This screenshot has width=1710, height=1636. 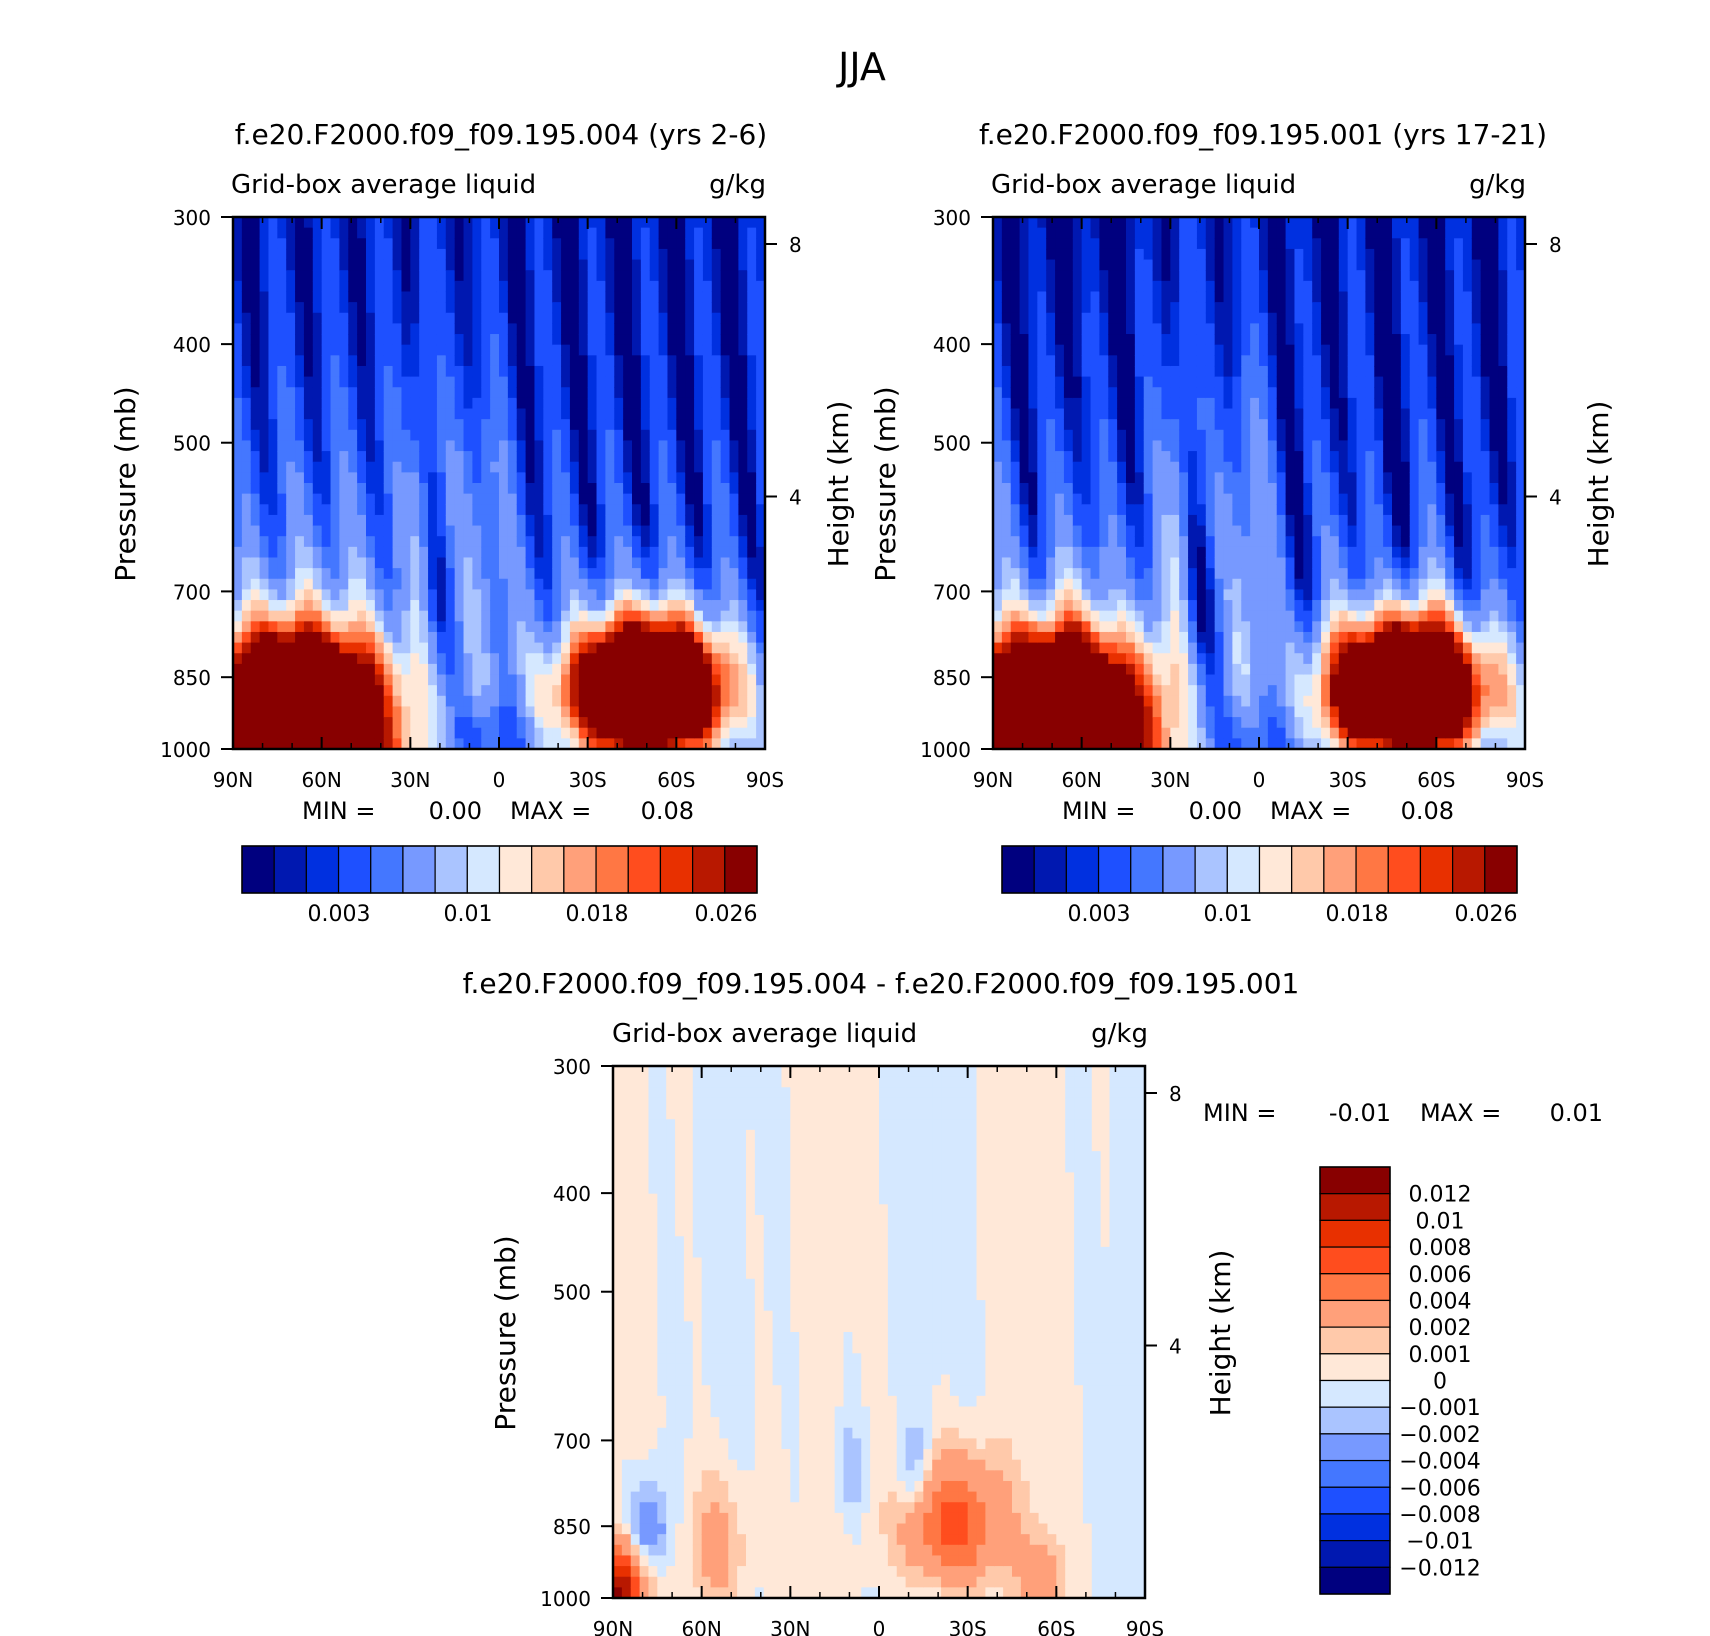 What do you see at coordinates (483, 869) in the screenshot?
I see `colorbar-swatch` at bounding box center [483, 869].